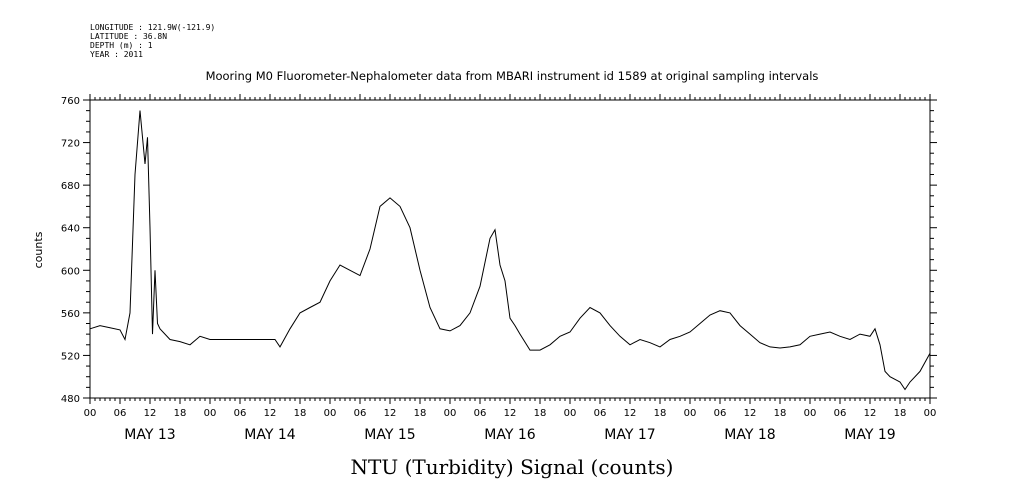 Image resolution: width=1009 pixels, height=504 pixels. I want to click on day-label: MAY 13, so click(149, 435).